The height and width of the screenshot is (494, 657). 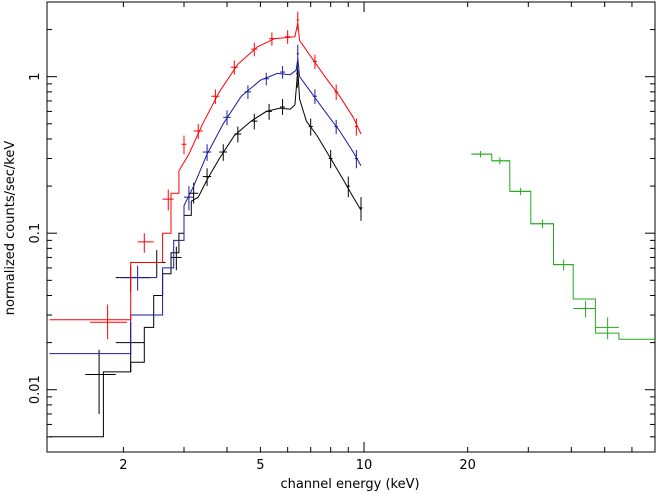 What do you see at coordinates (364, 465) in the screenshot?
I see `x-tick-label: 10` at bounding box center [364, 465].